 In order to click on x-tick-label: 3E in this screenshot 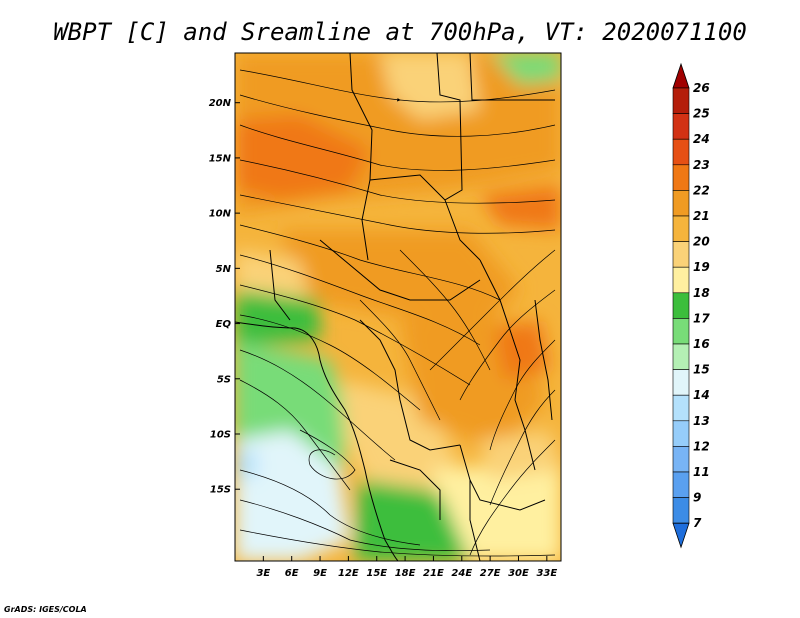, I will do `click(263, 573)`.